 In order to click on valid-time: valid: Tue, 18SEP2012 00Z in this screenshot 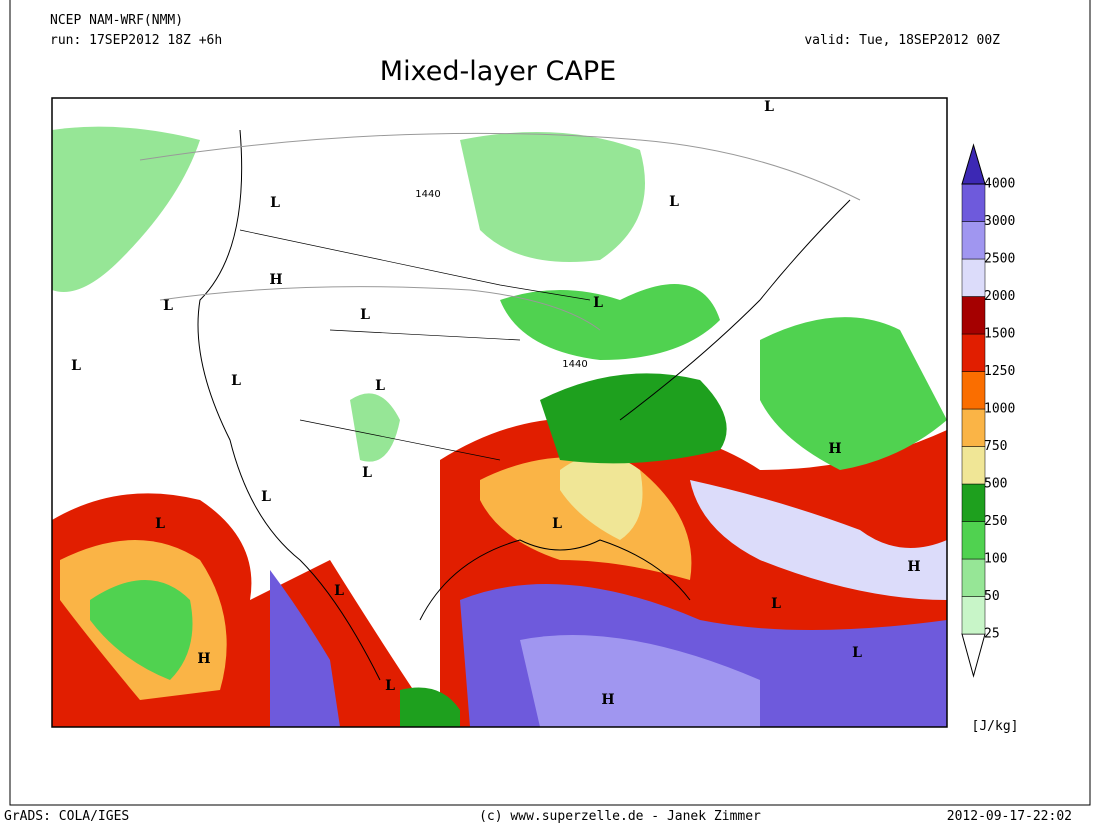, I will do `click(902, 40)`.